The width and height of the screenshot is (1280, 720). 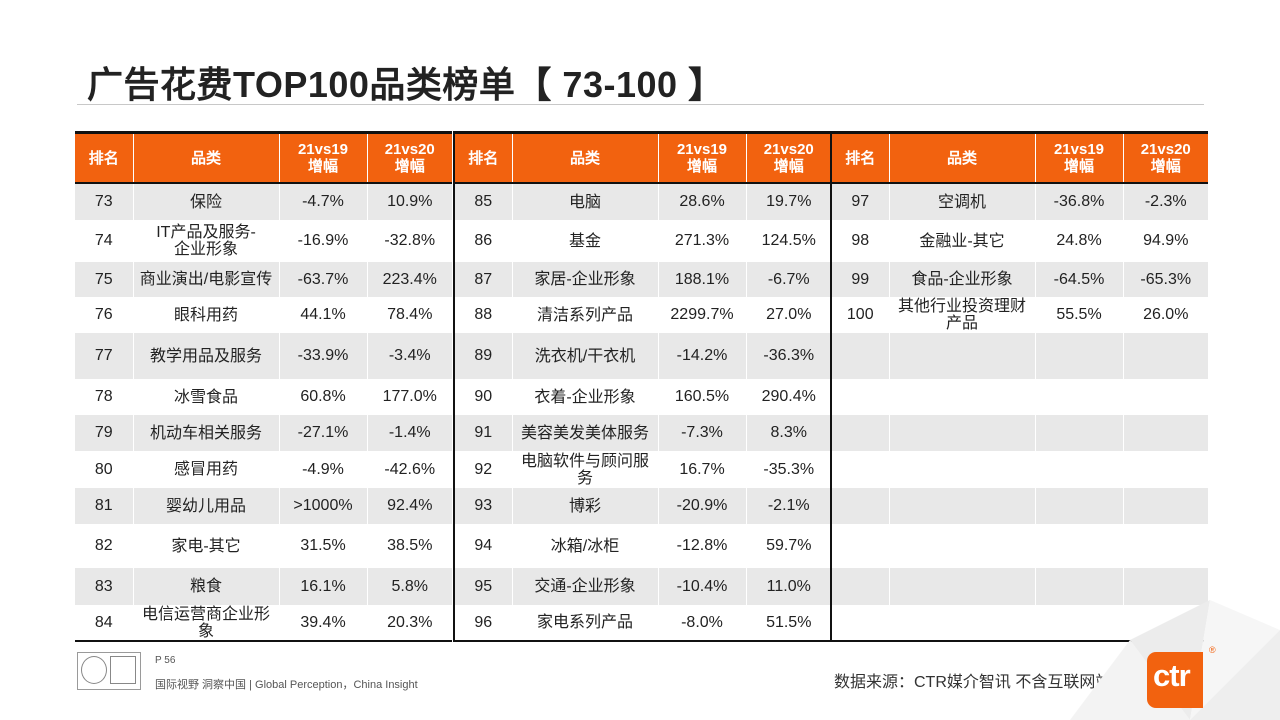 What do you see at coordinates (642, 201) in the screenshot?
I see `table-row: 85 电脑 28.6% 19.7%` at bounding box center [642, 201].